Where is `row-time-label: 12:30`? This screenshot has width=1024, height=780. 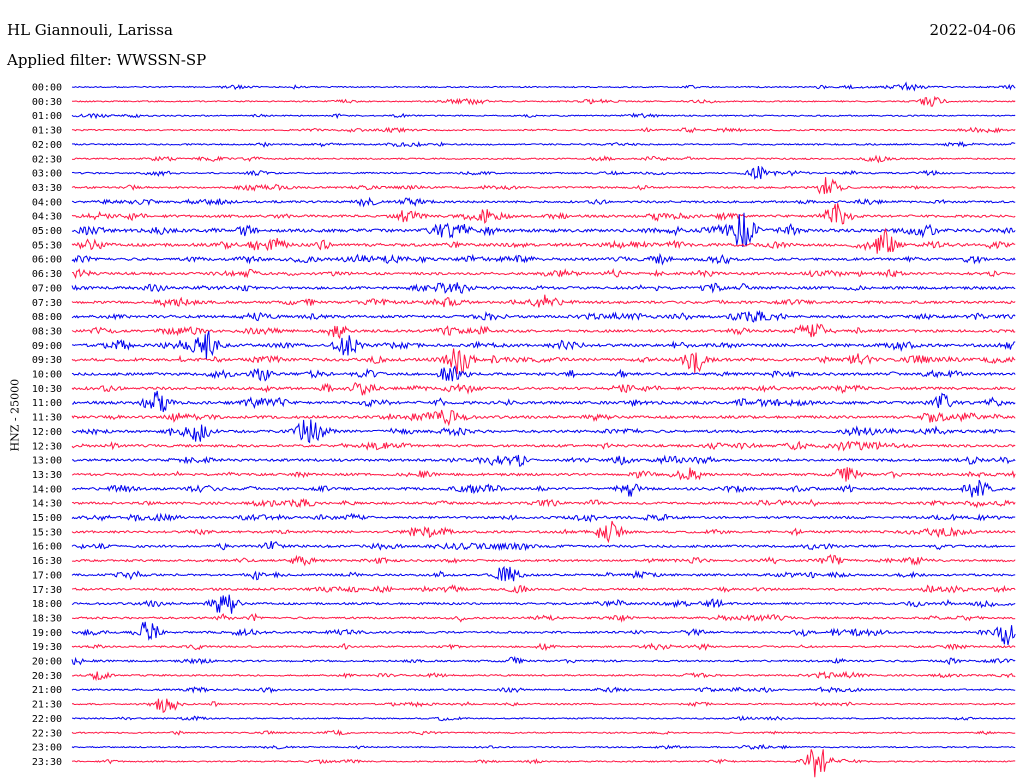
row-time-label: 12:30 is located at coordinates (47, 446).